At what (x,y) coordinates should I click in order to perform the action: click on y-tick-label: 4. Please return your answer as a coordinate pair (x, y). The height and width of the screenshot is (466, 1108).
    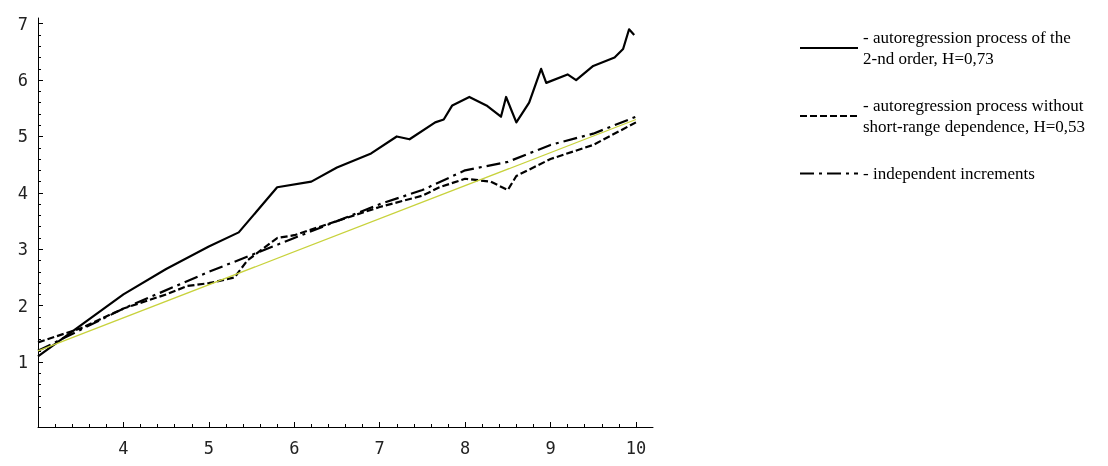
    Looking at the image, I should click on (22, 192).